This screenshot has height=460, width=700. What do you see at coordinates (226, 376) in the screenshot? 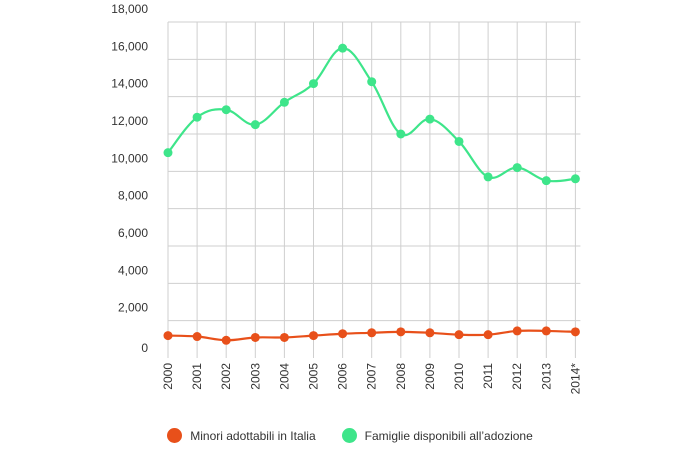
I see `x-tick-label: 2002` at bounding box center [226, 376].